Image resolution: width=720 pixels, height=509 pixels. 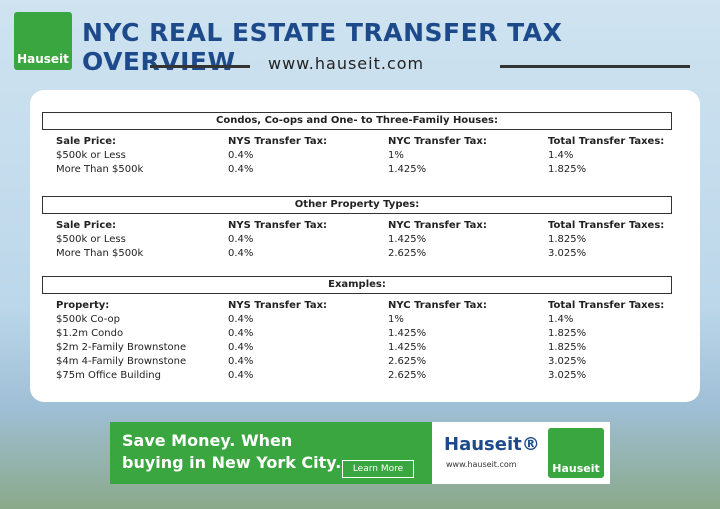 What do you see at coordinates (378, 469) in the screenshot?
I see `banner-button: Learn More` at bounding box center [378, 469].